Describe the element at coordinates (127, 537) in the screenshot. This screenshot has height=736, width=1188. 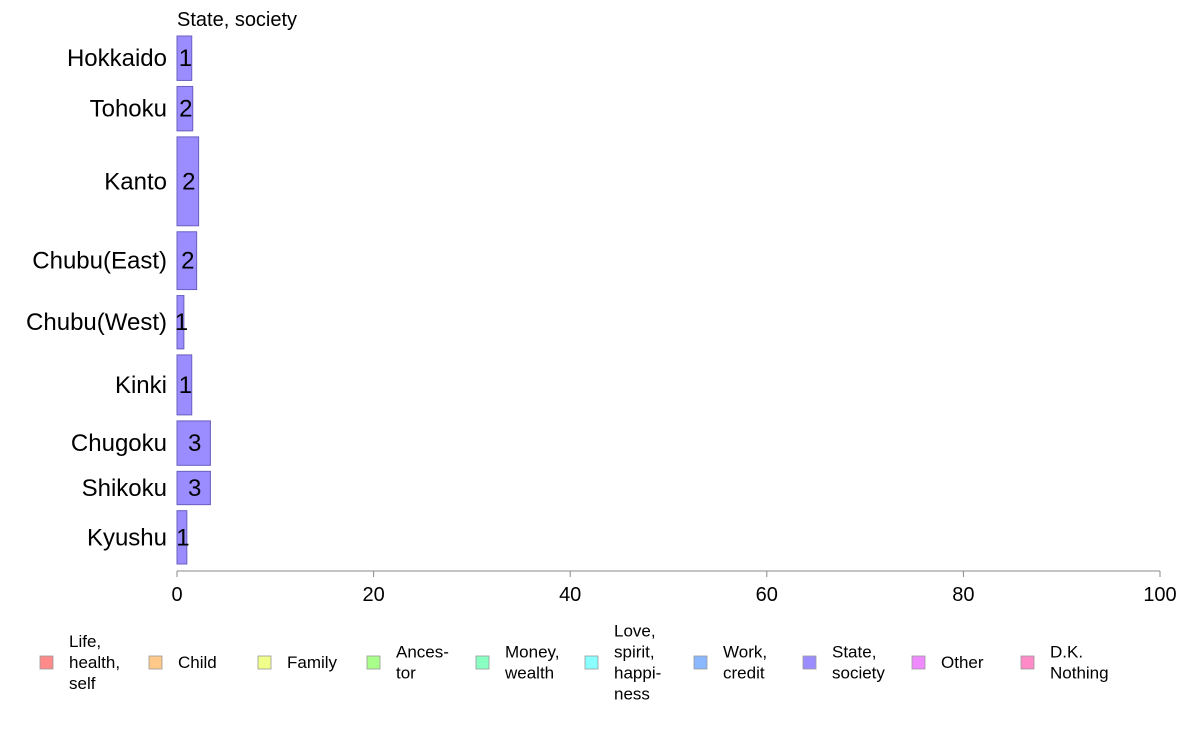
I see `category-label: Kyushu` at that location.